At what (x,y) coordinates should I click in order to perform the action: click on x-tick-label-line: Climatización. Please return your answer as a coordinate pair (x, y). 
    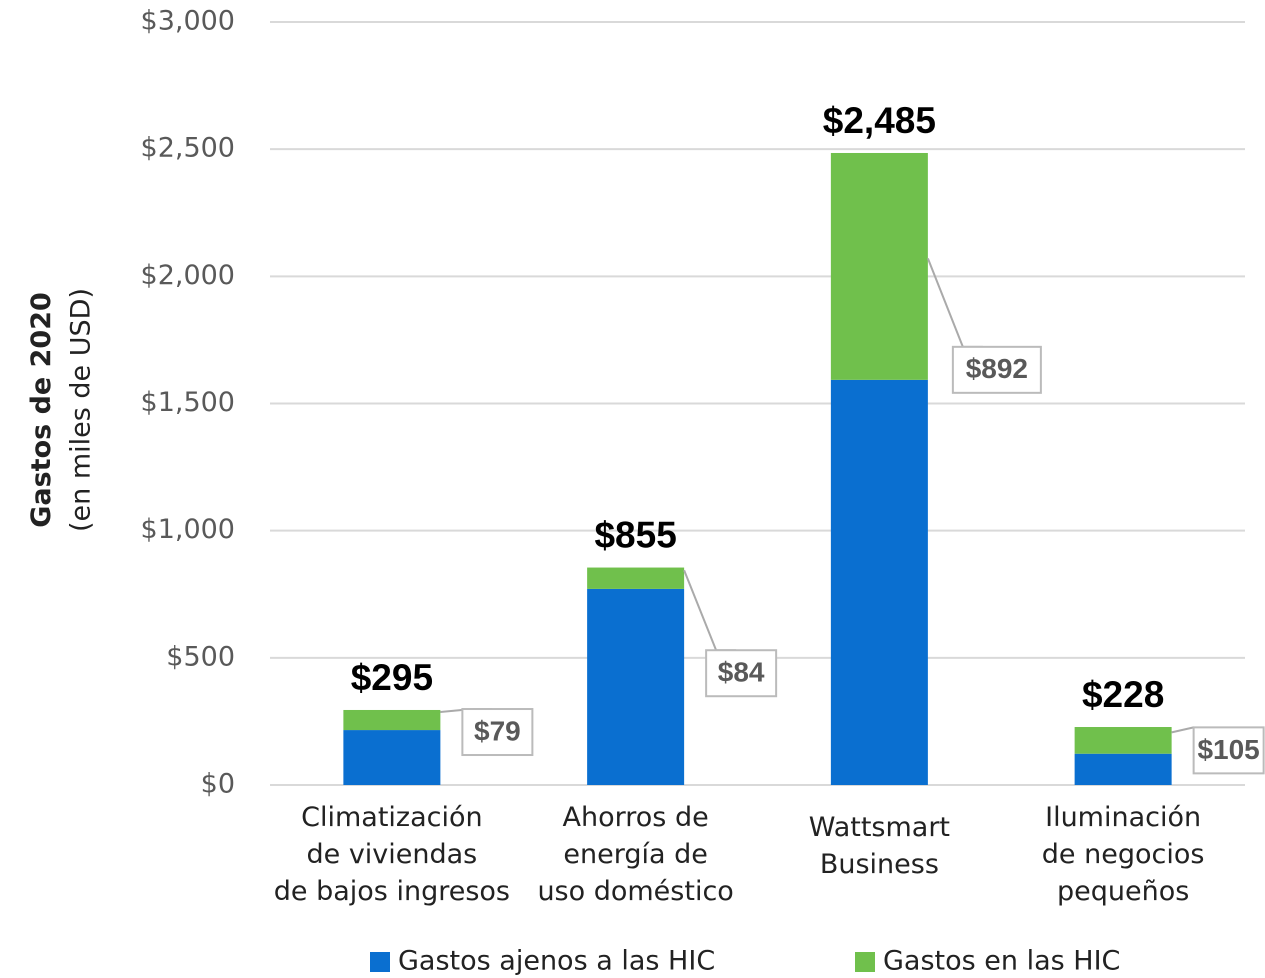
    Looking at the image, I should click on (392, 817).